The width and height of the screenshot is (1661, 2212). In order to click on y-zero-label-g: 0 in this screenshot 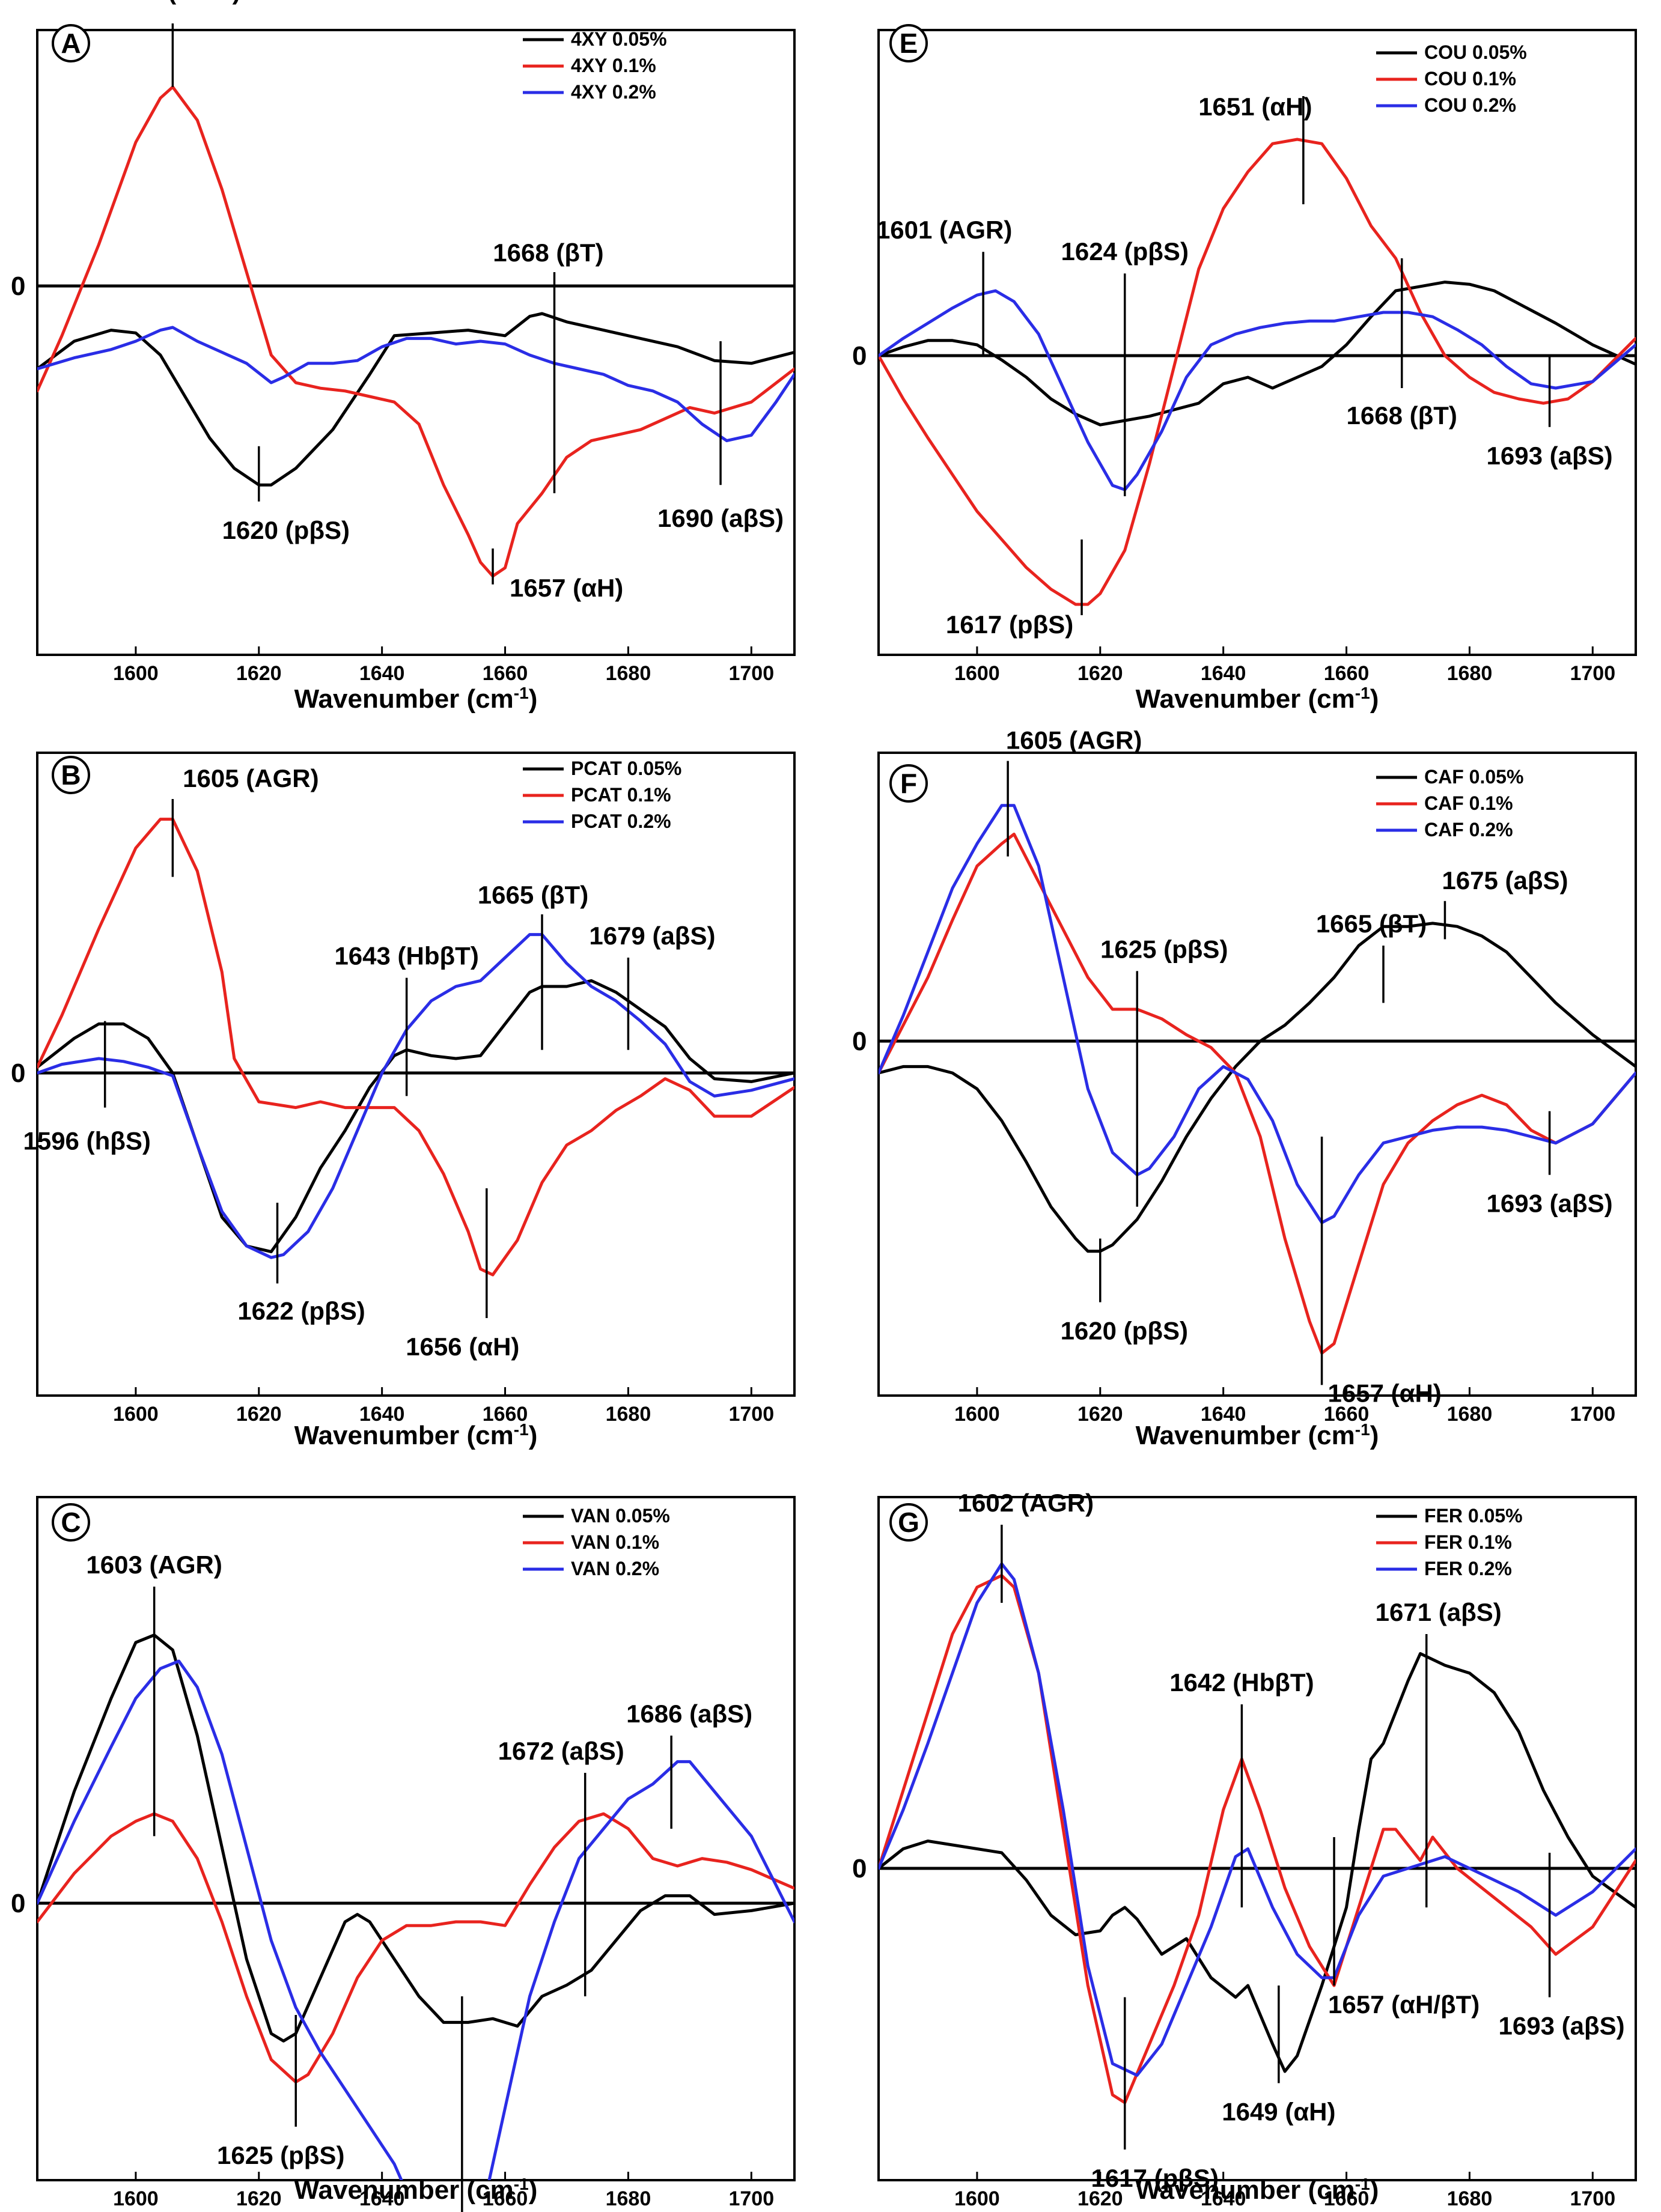, I will do `click(859, 1869)`.